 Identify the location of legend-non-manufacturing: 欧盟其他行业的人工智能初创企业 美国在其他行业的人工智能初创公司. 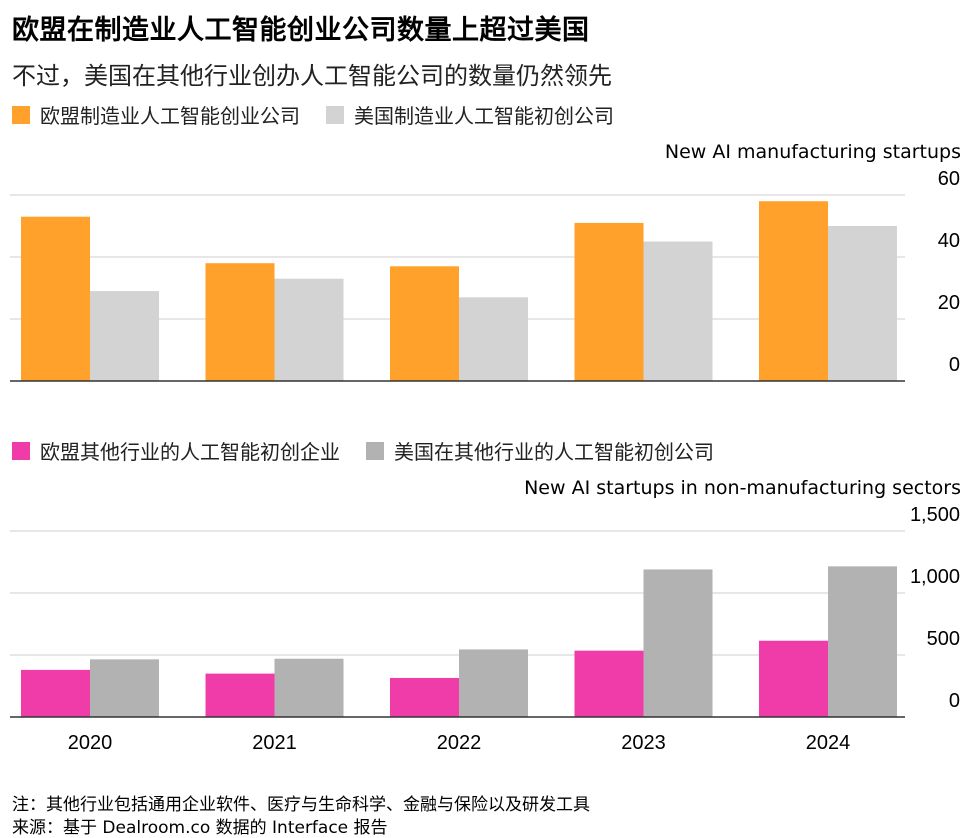
(376, 450).